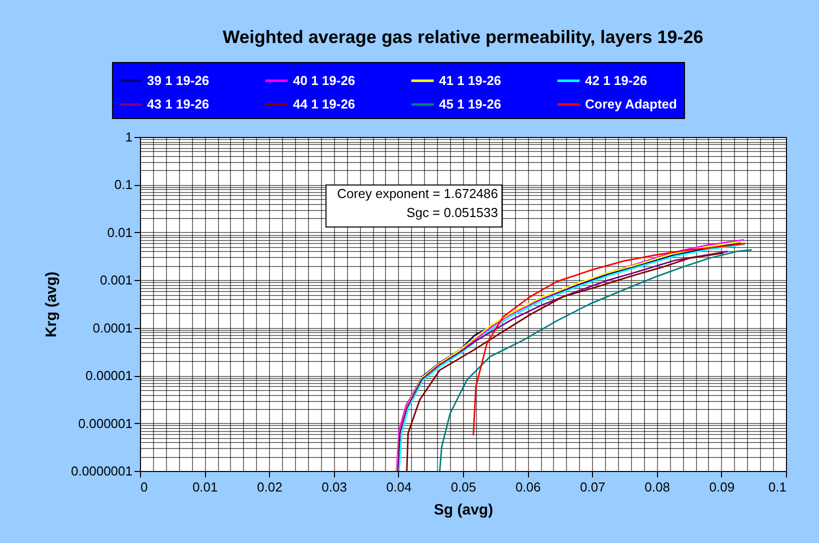 The height and width of the screenshot is (543, 819). I want to click on x-axis-title: Sg (avg), so click(464, 510).